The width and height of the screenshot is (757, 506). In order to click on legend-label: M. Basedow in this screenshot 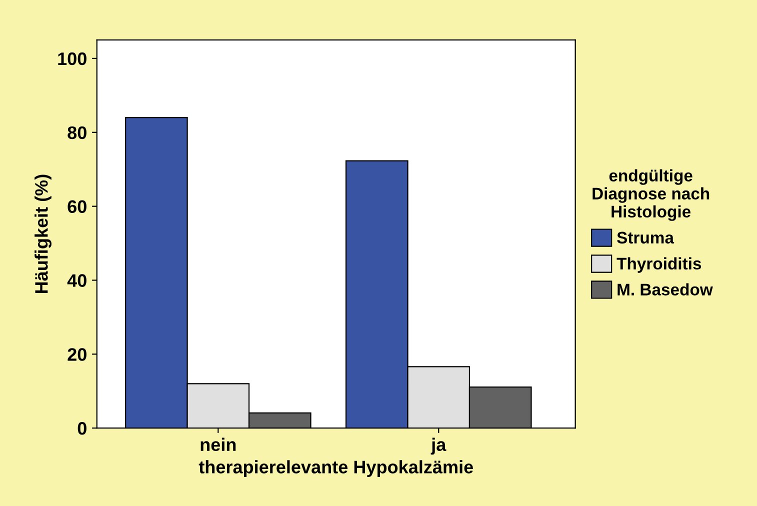, I will do `click(665, 289)`.